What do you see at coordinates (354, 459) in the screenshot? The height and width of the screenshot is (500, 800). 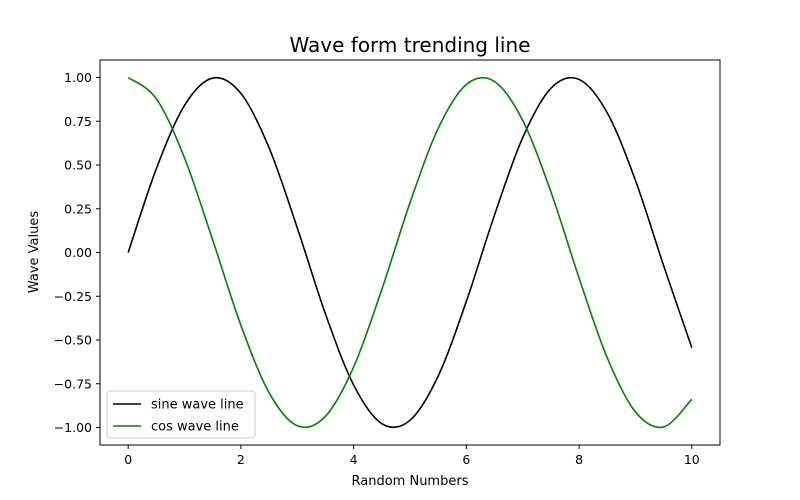 I see `x-tick-label: 4` at bounding box center [354, 459].